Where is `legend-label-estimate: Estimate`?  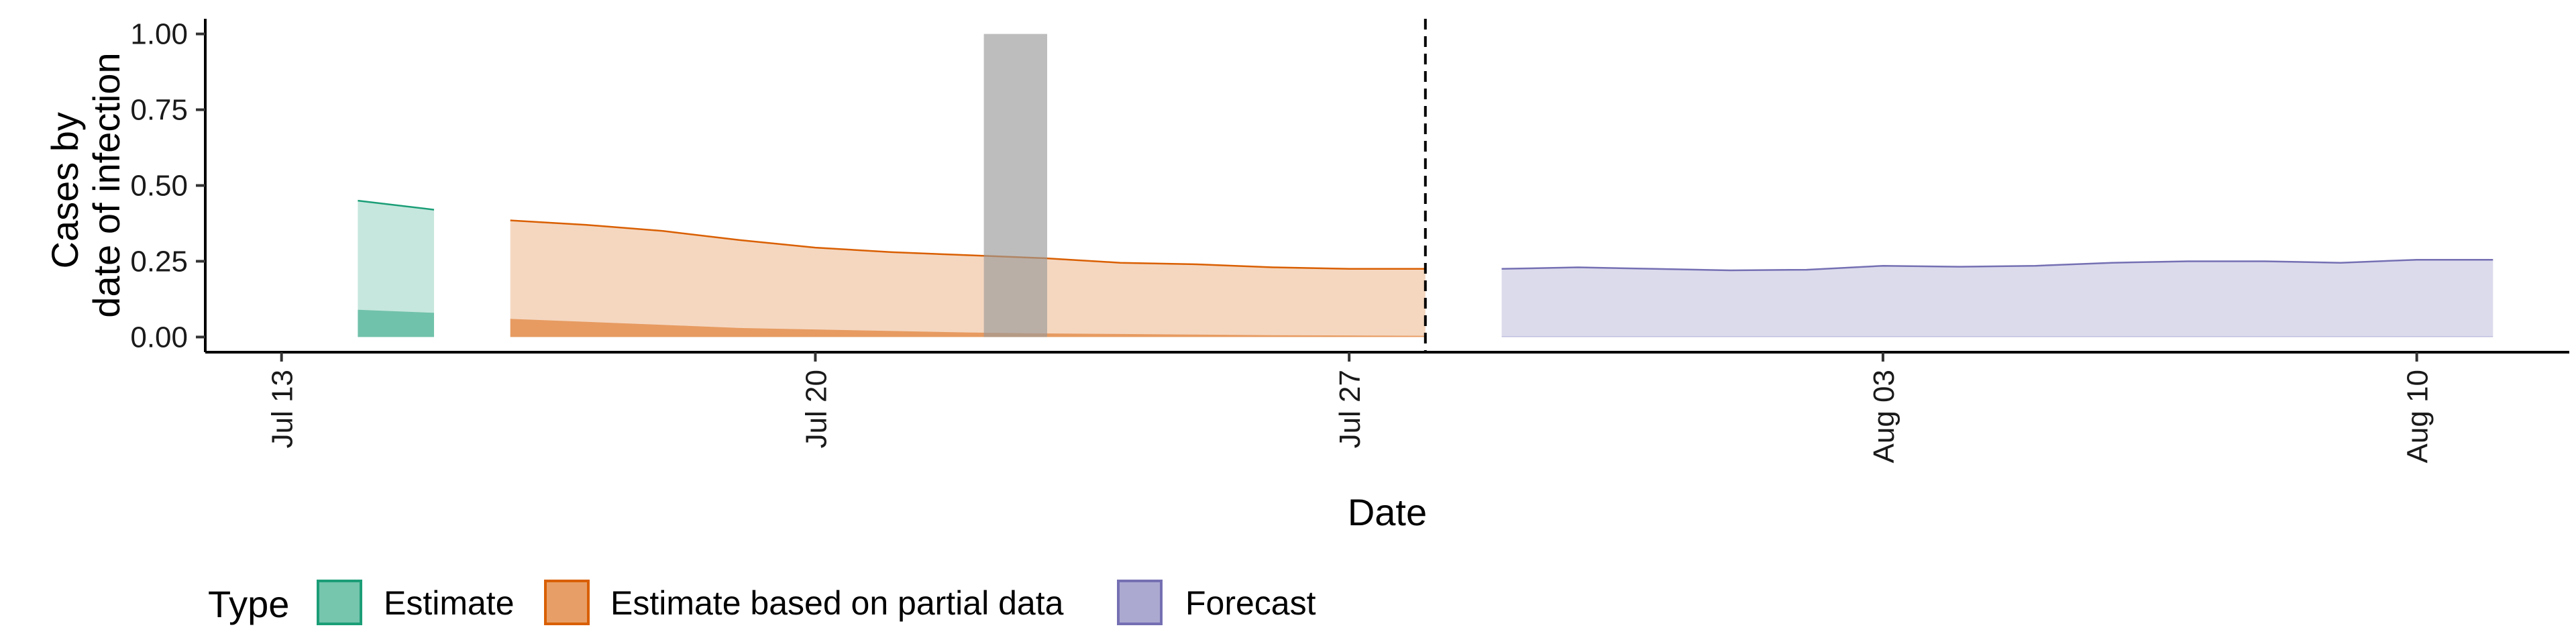
legend-label-estimate: Estimate is located at coordinates (449, 603).